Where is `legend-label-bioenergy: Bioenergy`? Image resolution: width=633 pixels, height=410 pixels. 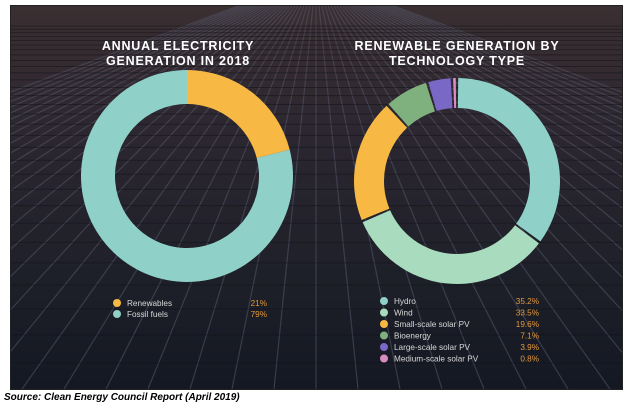
legend-label-bioenergy: Bioenergy is located at coordinates (413, 336).